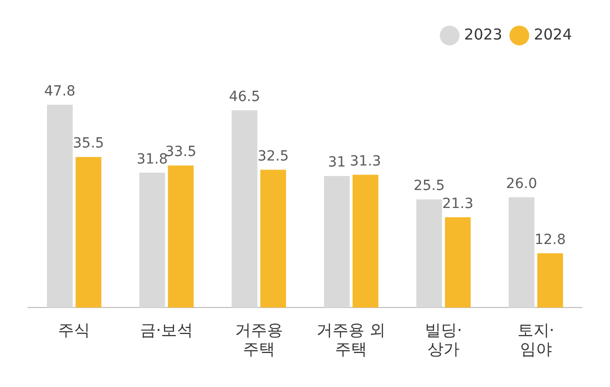 The height and width of the screenshot is (387, 610). I want to click on x-tick-label: 거주용 주택, so click(258, 339).